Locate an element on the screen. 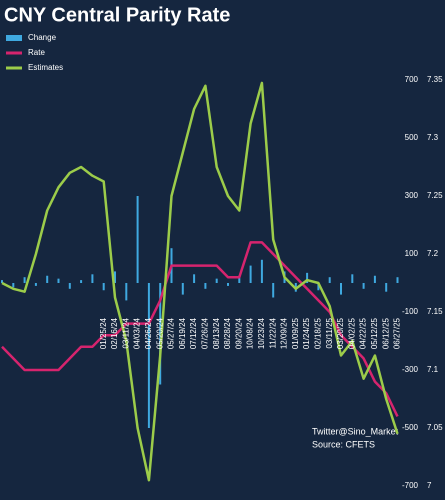  y2-tick-label: 7.3 is located at coordinates (433, 137).